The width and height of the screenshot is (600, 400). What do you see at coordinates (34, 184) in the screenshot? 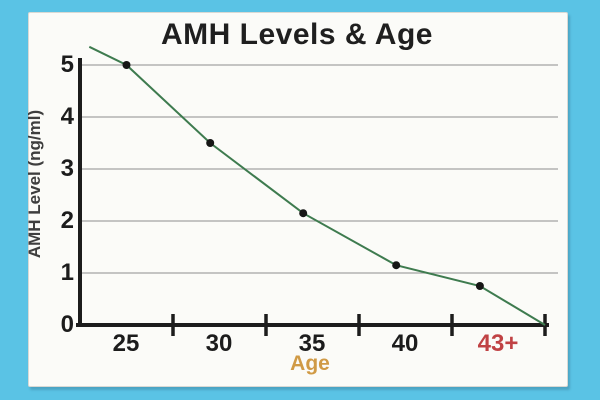
I see `y-axis-title: AMH Level (ng/ml)` at bounding box center [34, 184].